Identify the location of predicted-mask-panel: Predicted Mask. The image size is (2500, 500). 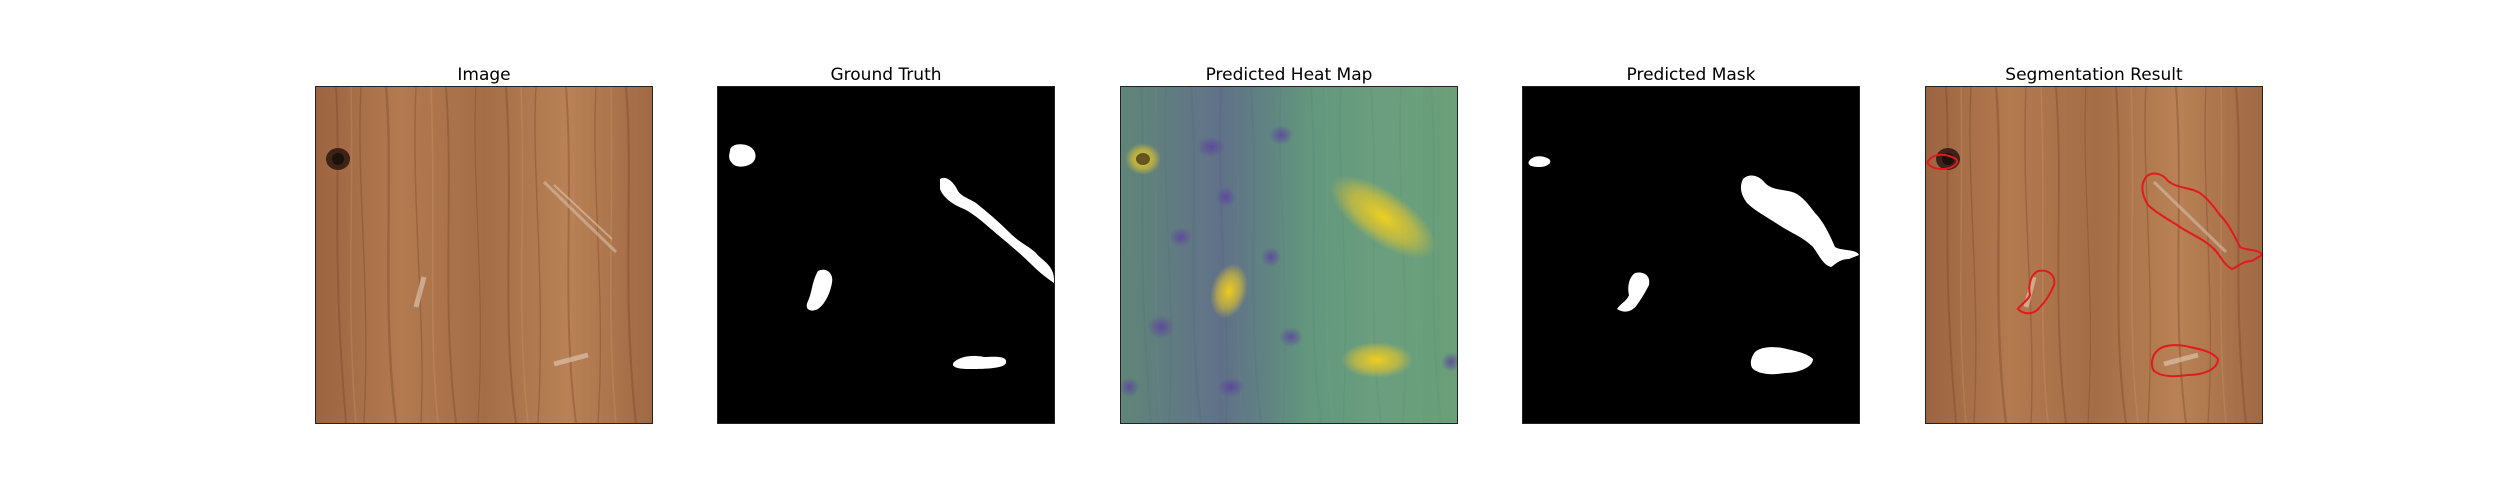
(1691, 245).